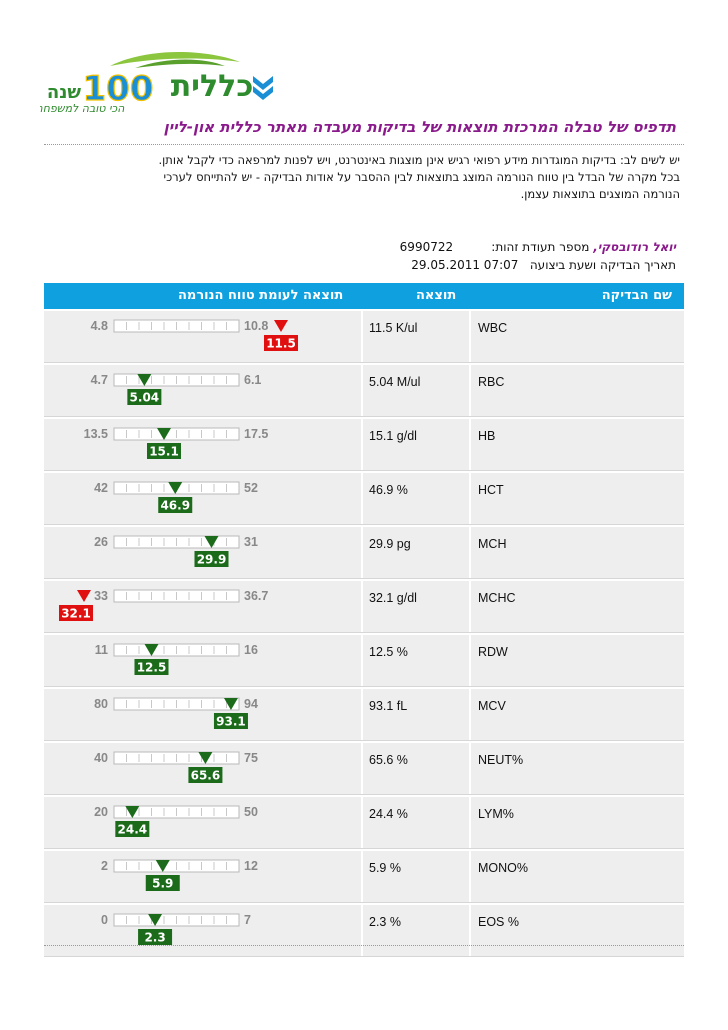 Image resolution: width=728 pixels, height=1030 pixels. What do you see at coordinates (263, 88) in the screenshot?
I see `clalit-symbol-icon` at bounding box center [263, 88].